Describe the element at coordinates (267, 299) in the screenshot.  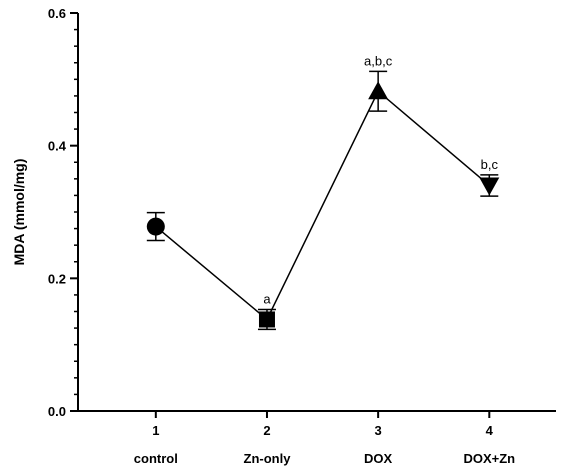
I see `data-annotation: a` at that location.